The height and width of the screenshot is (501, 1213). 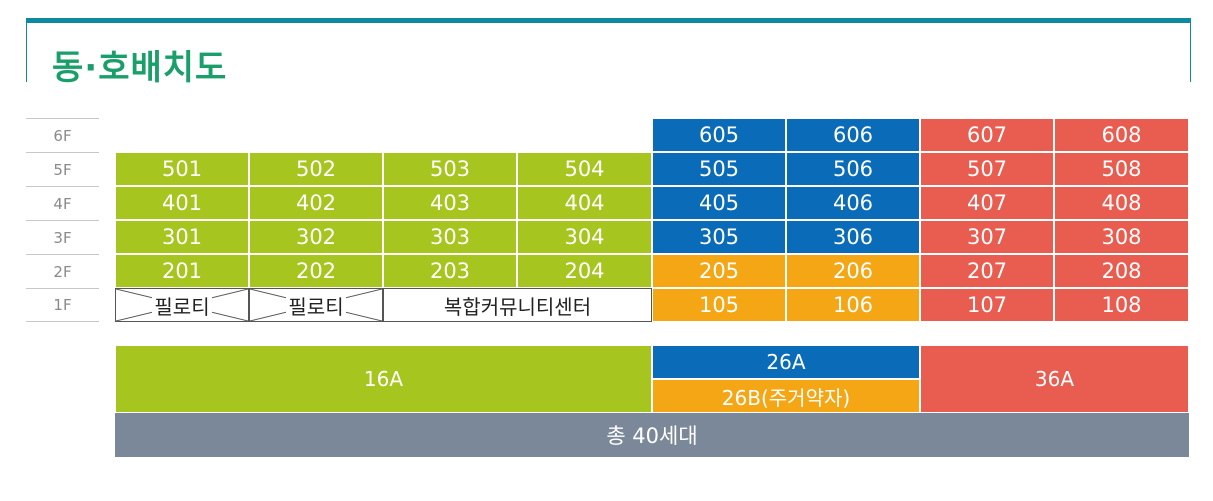 I want to click on unit-208: 208, so click(x=1121, y=271).